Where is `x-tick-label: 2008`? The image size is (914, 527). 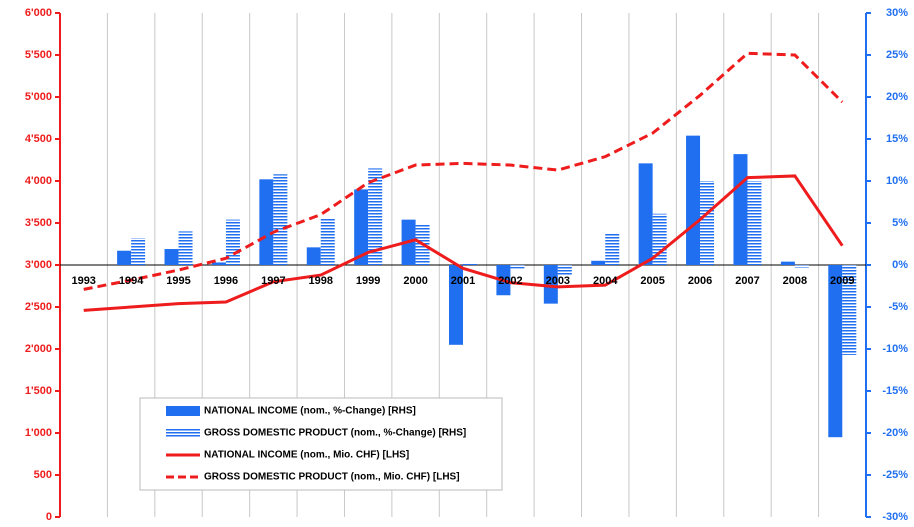 x-tick-label: 2008 is located at coordinates (795, 281).